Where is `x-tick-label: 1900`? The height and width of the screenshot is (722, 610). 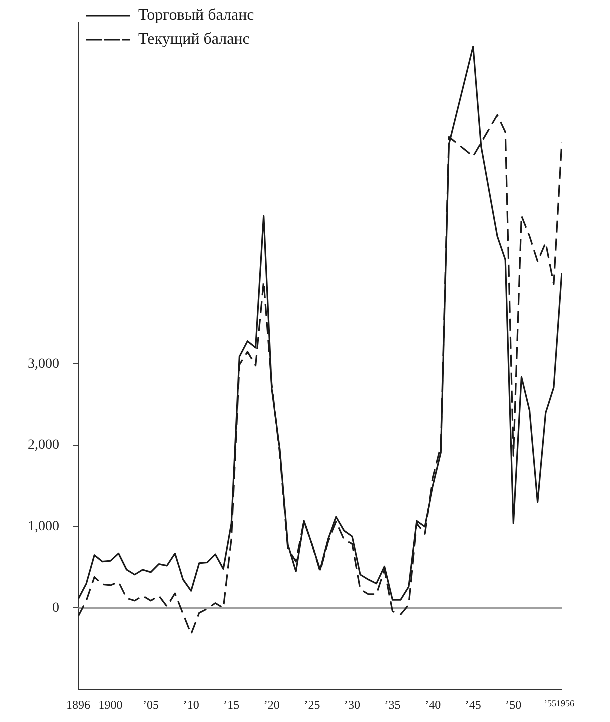
x-tick-label: 1900 is located at coordinates (110, 705).